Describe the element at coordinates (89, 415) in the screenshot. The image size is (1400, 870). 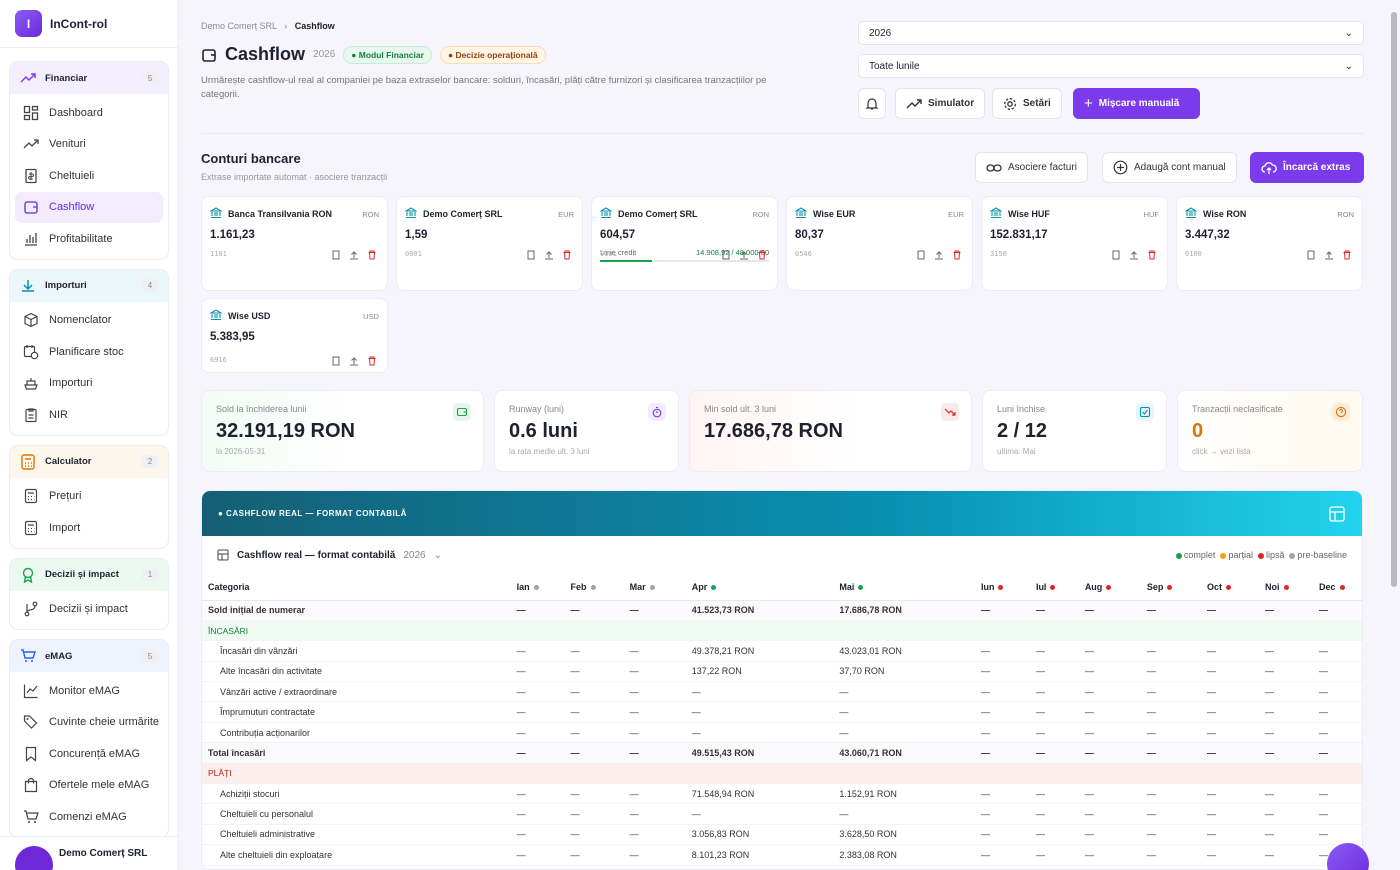
I see `sidebar-item-nir: NIR` at that location.